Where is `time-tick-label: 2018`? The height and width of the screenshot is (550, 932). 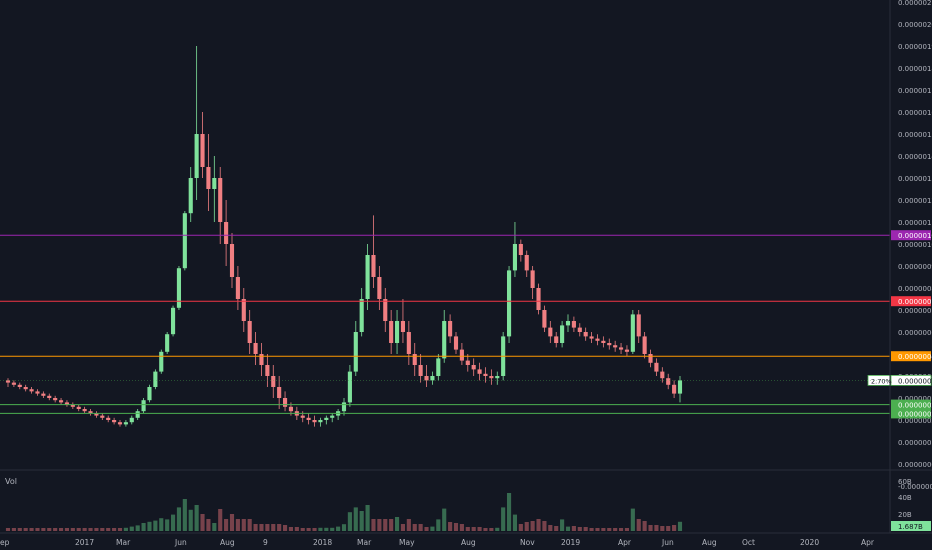
time-tick-label: 2018 is located at coordinates (322, 542).